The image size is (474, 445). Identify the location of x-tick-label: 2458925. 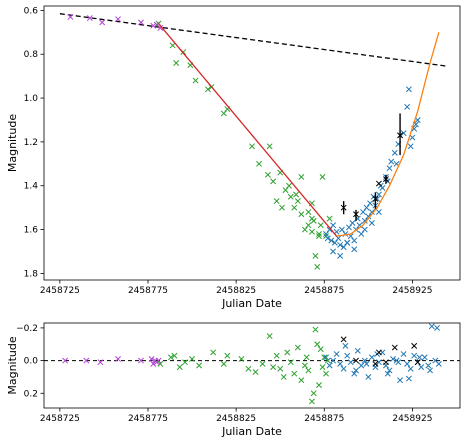
(412, 419).